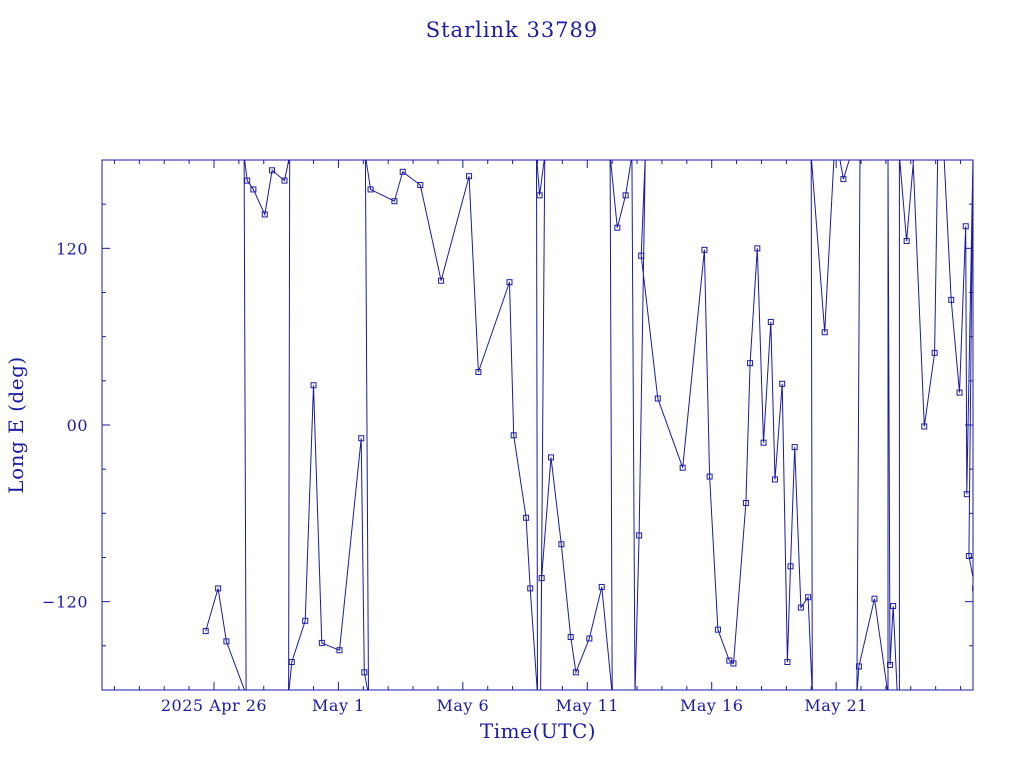 The image size is (1024, 768). Describe the element at coordinates (214, 705) in the screenshot. I see `x-tick-label: 2025 Apr 26` at that location.